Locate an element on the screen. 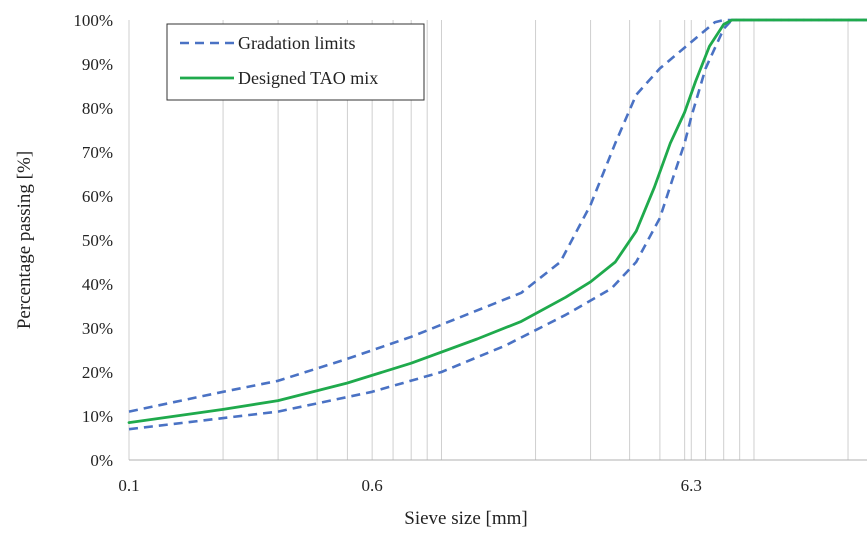  y-tick-label-0: 0% is located at coordinates (101, 460).